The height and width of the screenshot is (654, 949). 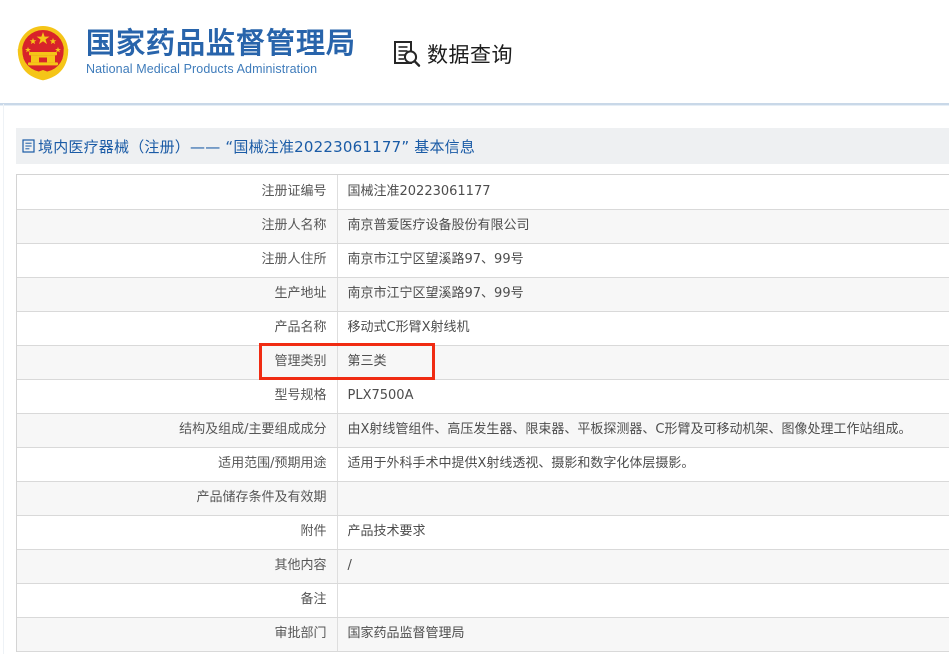 I want to click on table-row: 管理类别 第三类, so click(x=483, y=362).